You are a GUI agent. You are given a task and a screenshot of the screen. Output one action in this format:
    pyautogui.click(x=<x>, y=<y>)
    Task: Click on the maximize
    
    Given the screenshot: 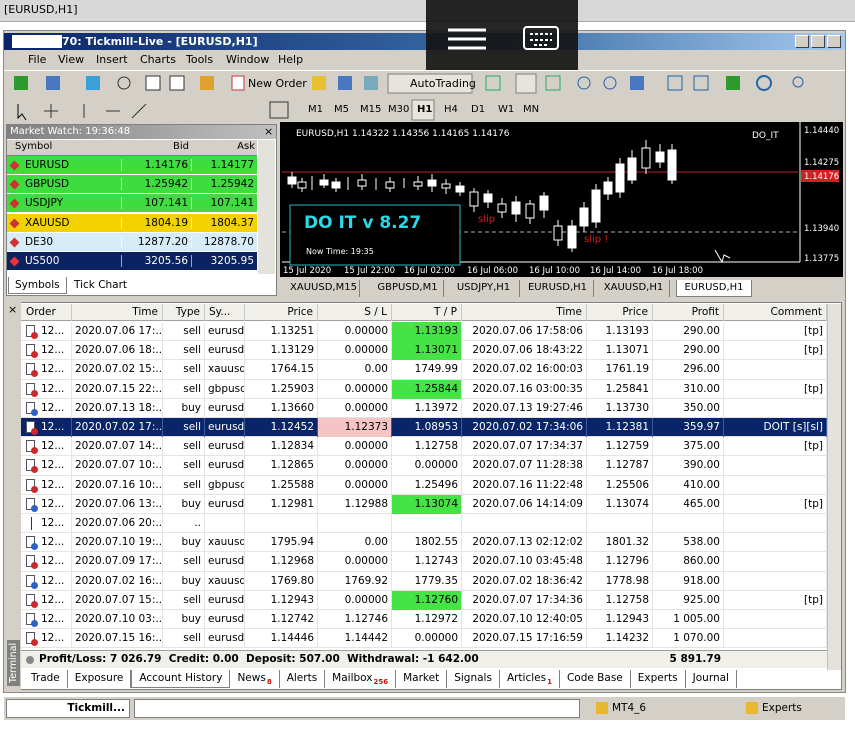 What is the action you would take?
    pyautogui.click(x=818, y=41)
    